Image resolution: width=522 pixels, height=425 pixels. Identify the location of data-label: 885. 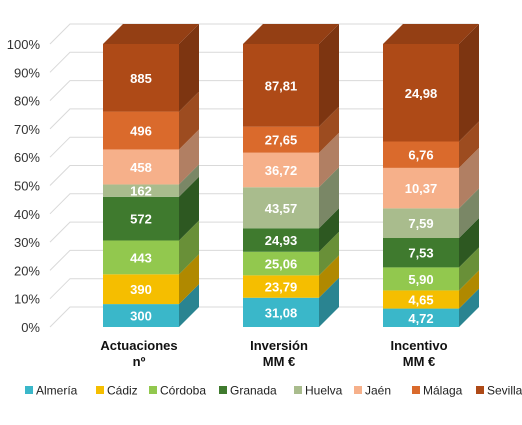
(141, 78).